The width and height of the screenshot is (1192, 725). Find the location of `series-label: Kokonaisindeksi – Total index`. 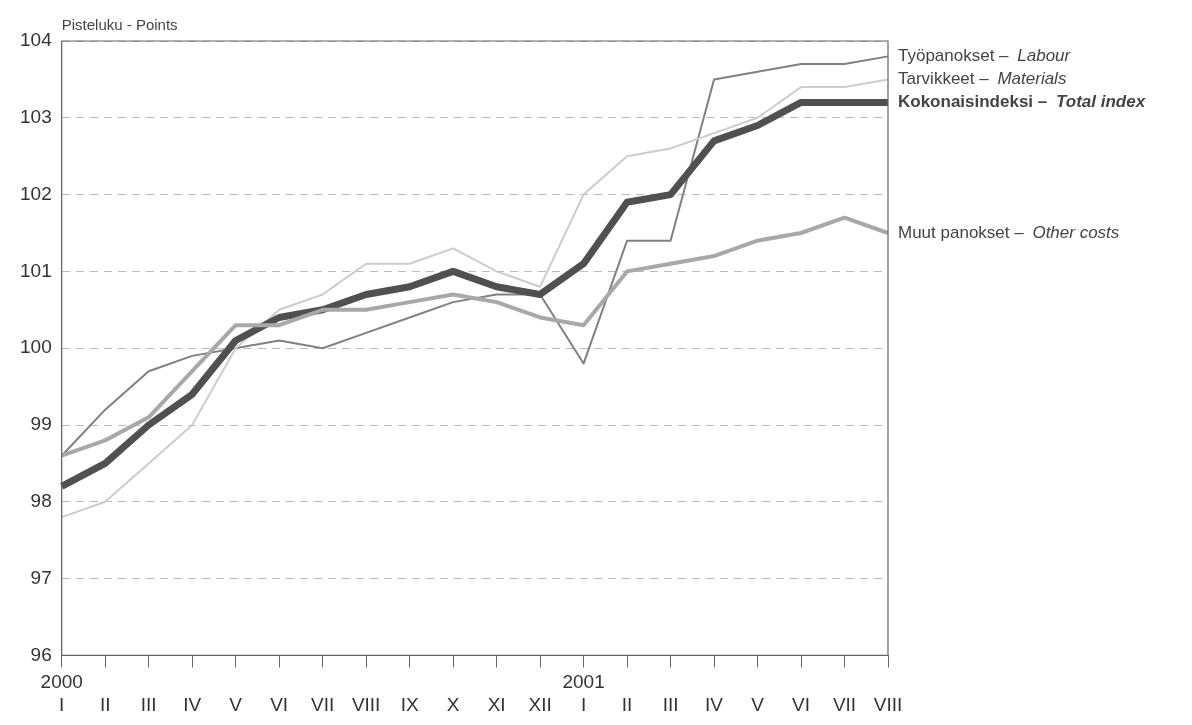

series-label: Kokonaisindeksi – Total index is located at coordinates (1022, 102).